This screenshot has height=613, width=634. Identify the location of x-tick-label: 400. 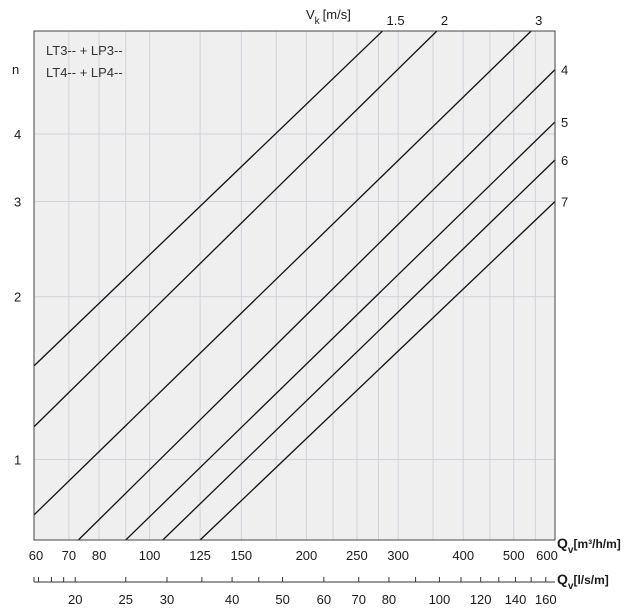
(463, 555).